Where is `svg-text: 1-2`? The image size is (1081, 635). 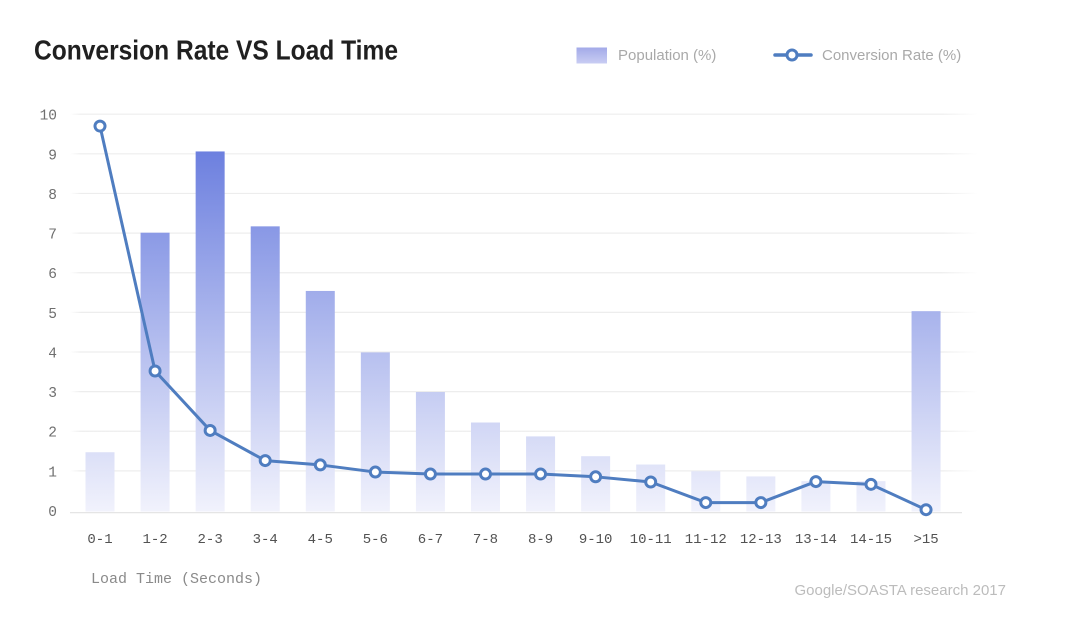
svg-text: 1-2 is located at coordinates (154, 540).